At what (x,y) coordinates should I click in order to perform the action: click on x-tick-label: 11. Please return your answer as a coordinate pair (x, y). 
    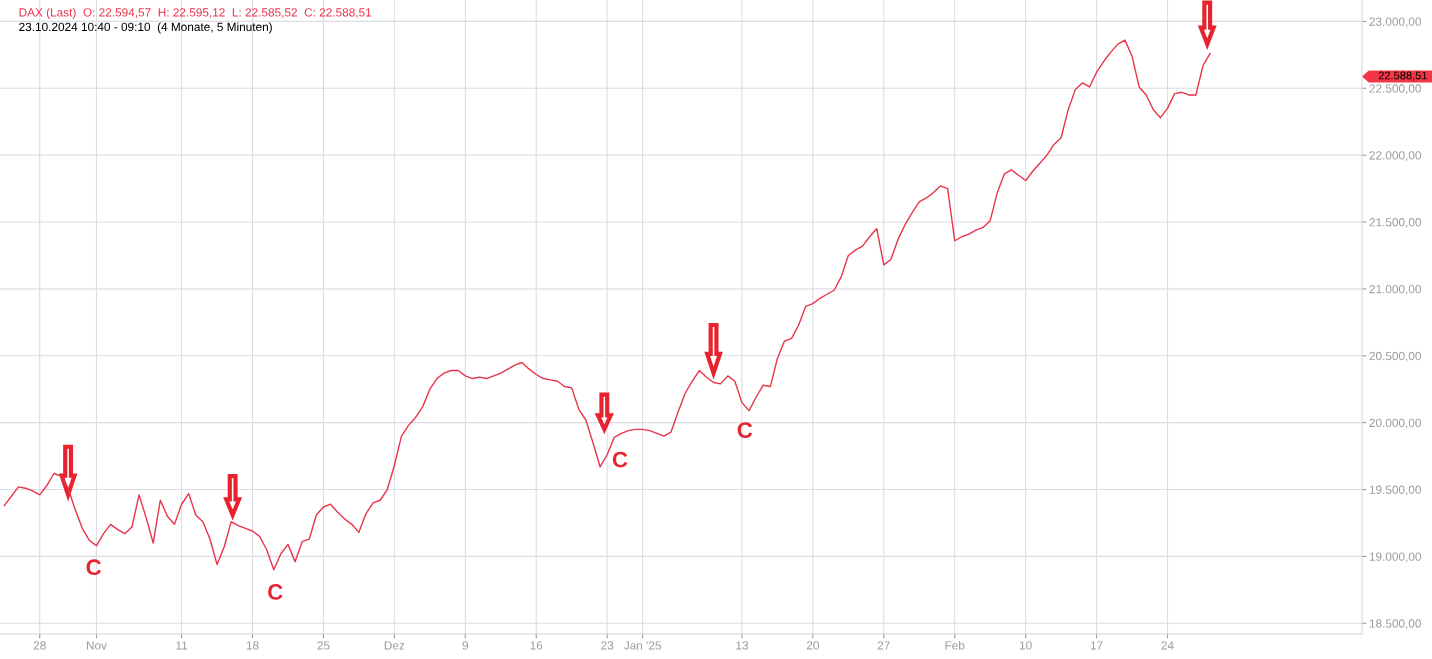
    Looking at the image, I should click on (182, 645).